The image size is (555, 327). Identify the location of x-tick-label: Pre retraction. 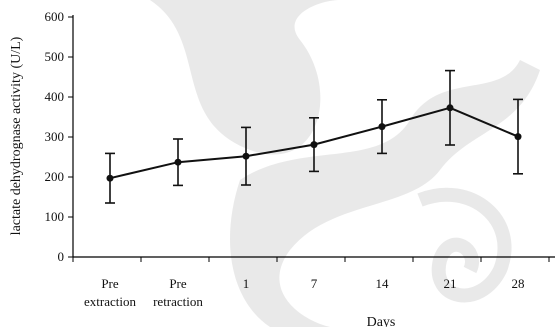
(178, 292).